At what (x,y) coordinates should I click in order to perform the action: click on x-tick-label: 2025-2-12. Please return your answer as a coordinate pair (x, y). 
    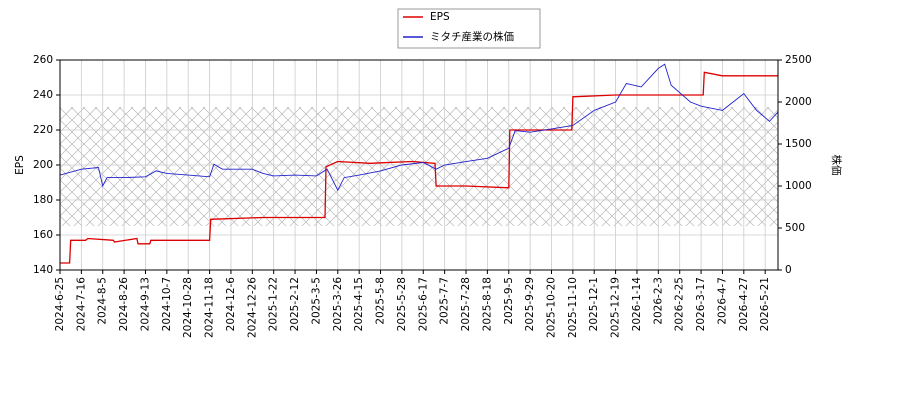
    Looking at the image, I should click on (295, 304).